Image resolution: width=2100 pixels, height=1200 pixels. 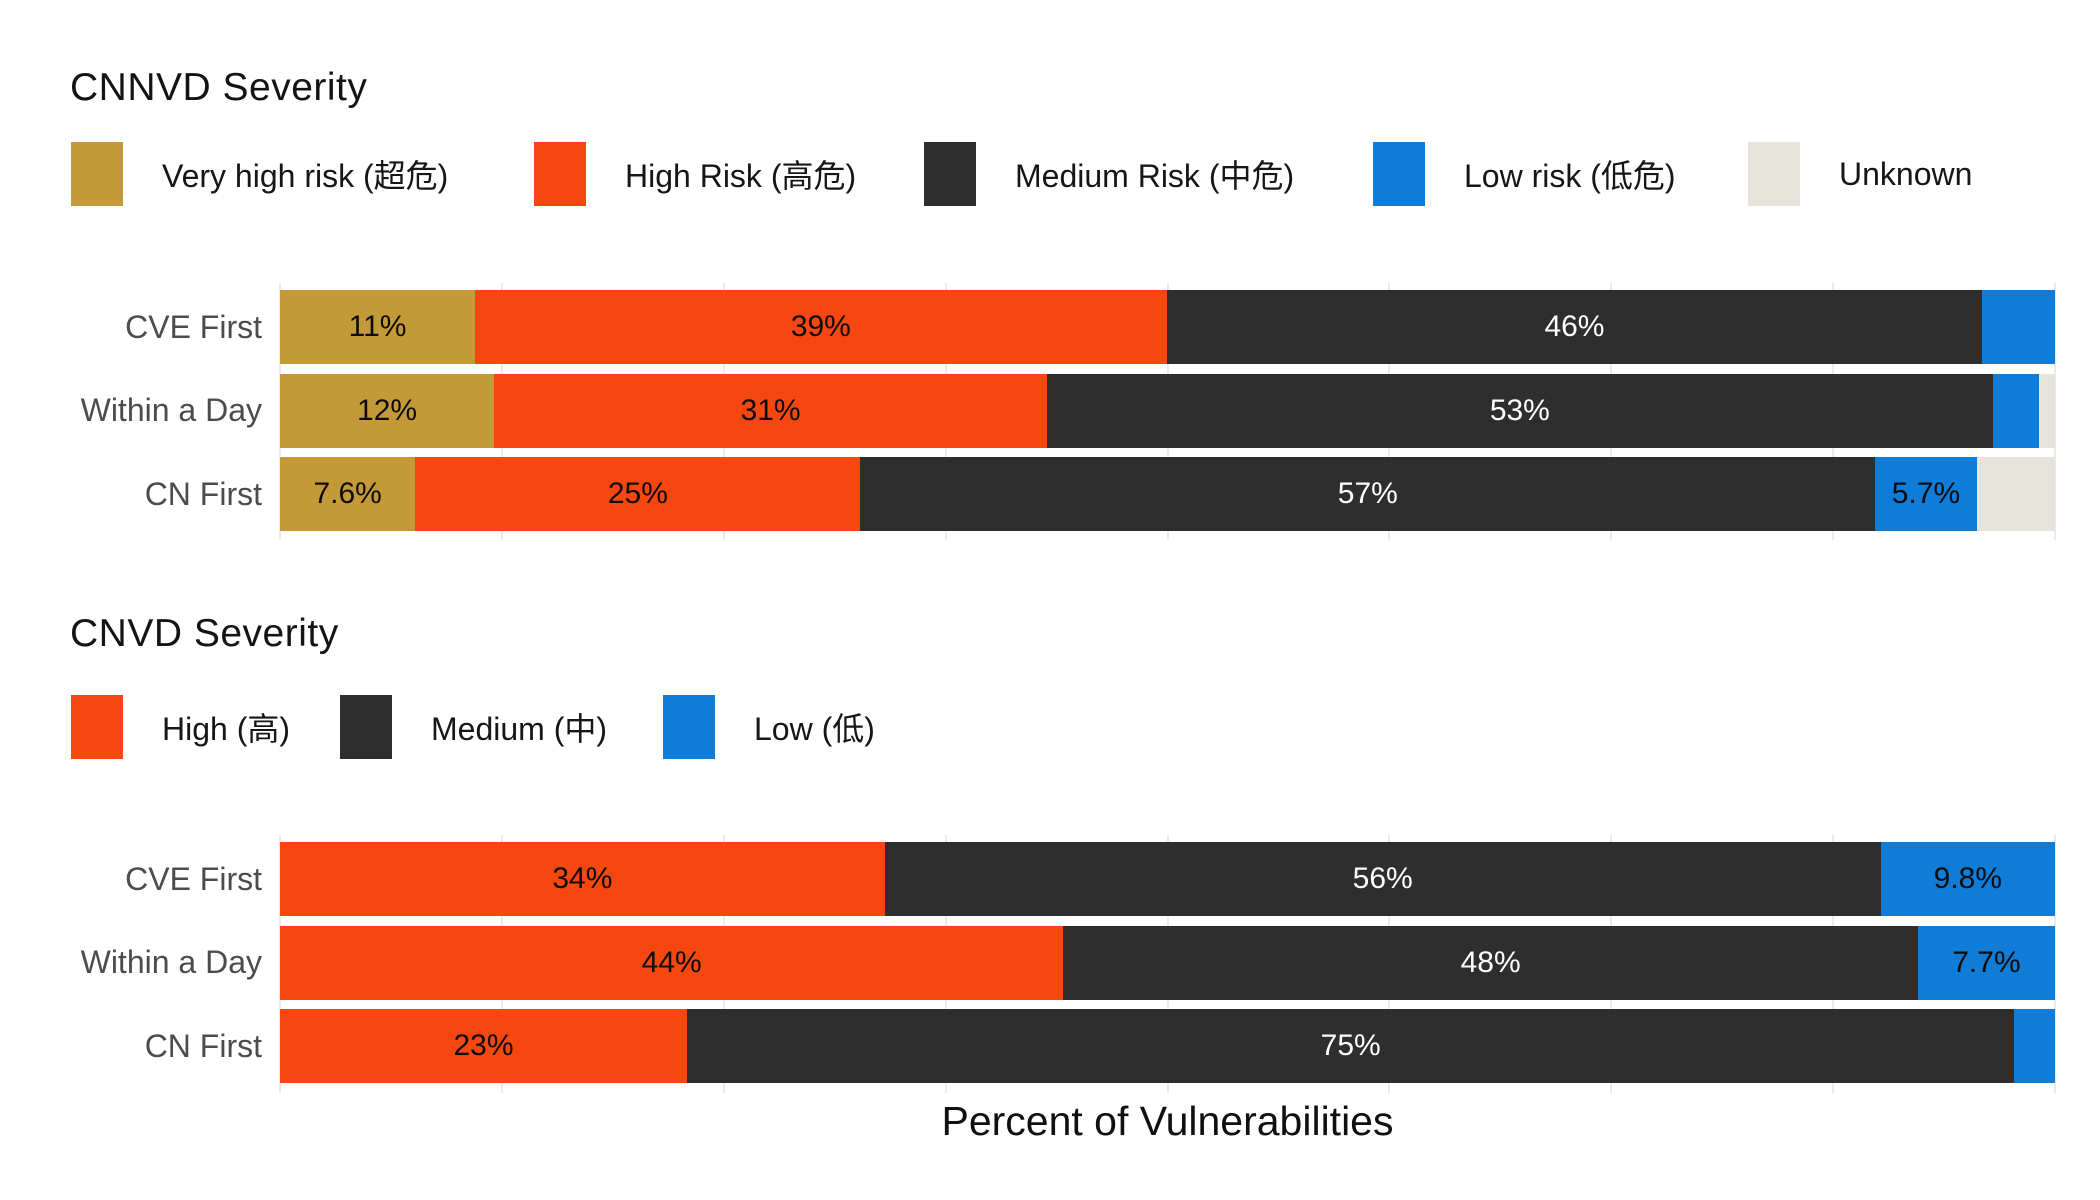 I want to click on bar-value-label: 7.6%, so click(x=347, y=493).